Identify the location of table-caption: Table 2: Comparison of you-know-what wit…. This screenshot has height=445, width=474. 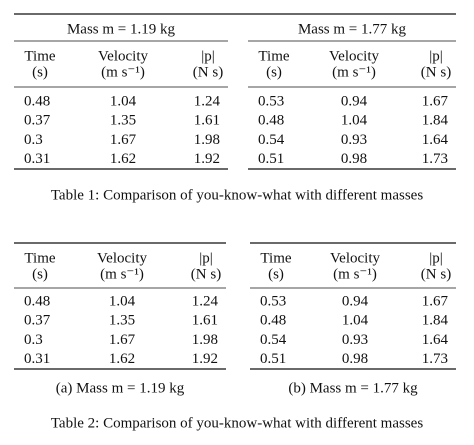
(237, 423).